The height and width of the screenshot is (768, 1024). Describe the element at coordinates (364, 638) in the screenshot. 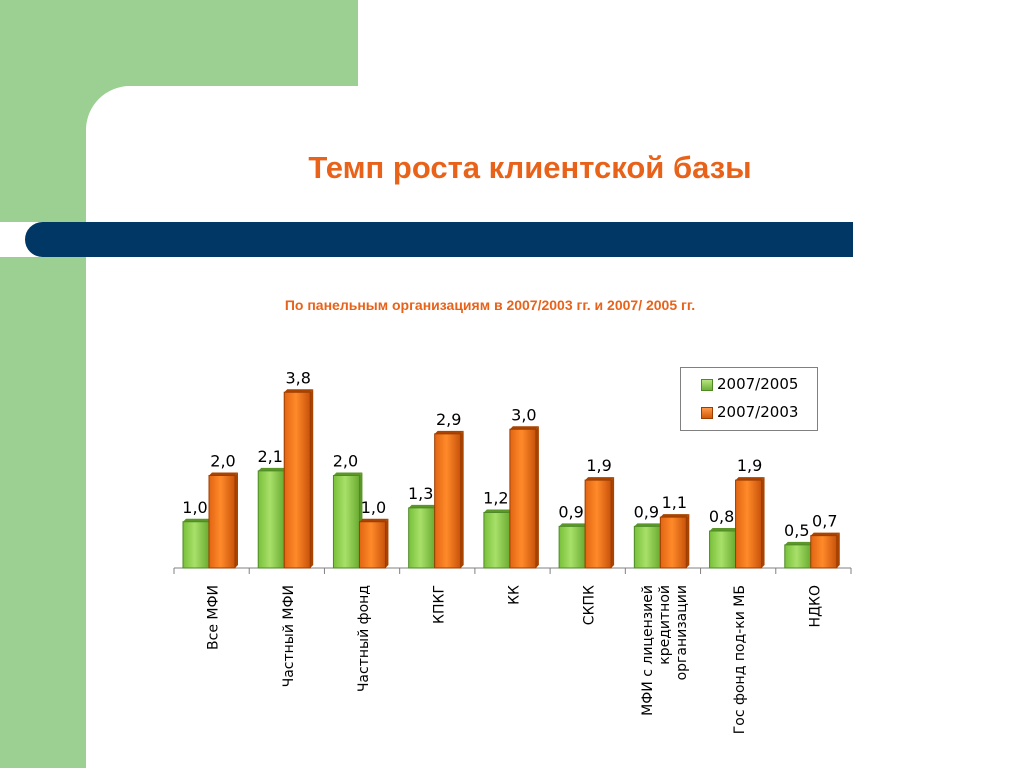

I see `category-label: Частный фонд` at that location.